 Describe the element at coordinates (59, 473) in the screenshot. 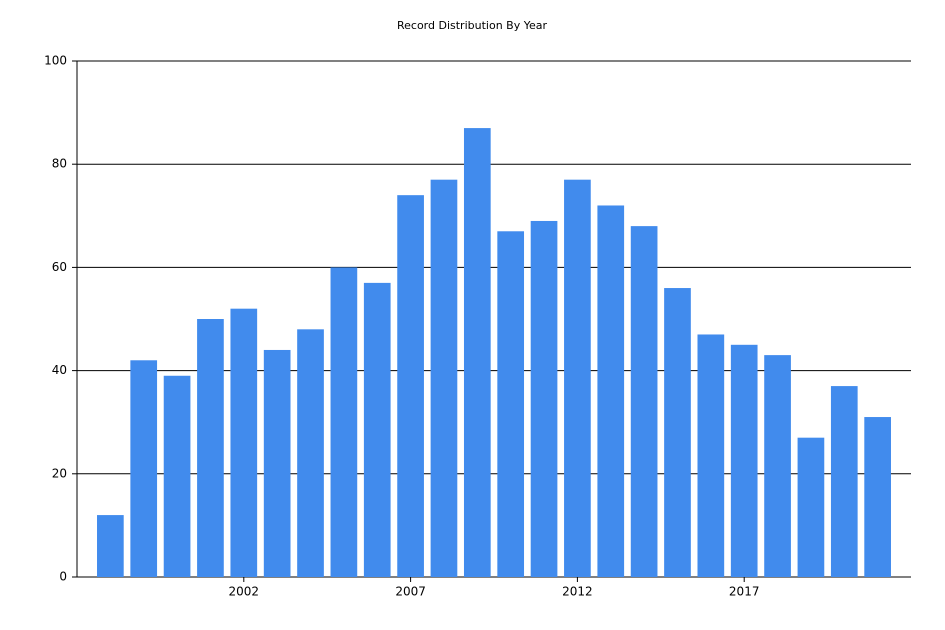

I see `y-tick-label: 20` at that location.